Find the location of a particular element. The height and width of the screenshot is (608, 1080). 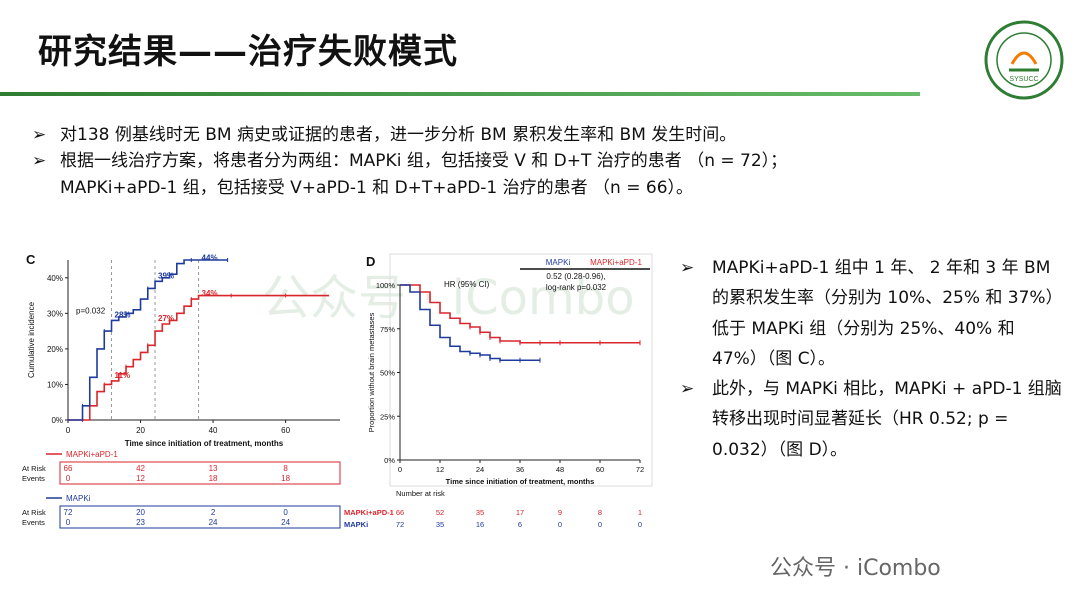

d-x-tick-label: 12 is located at coordinates (440, 469).